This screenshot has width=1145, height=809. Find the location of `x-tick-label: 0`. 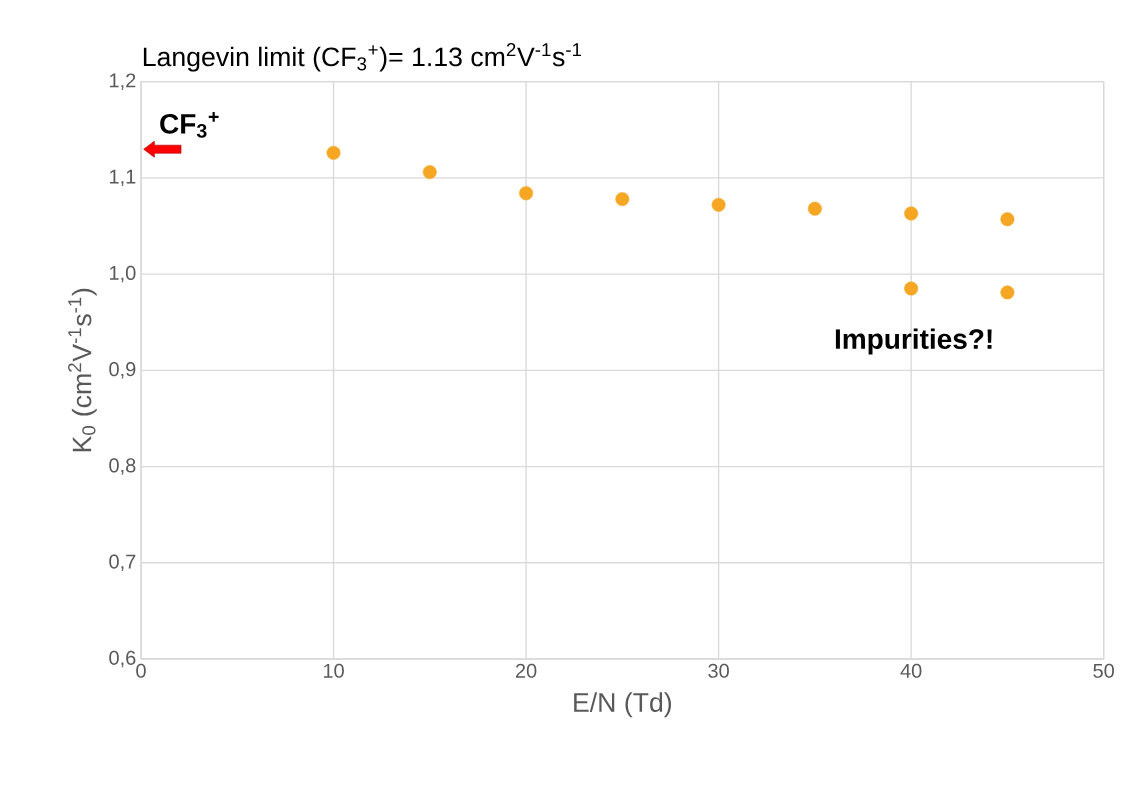

x-tick-label: 0 is located at coordinates (141, 670).